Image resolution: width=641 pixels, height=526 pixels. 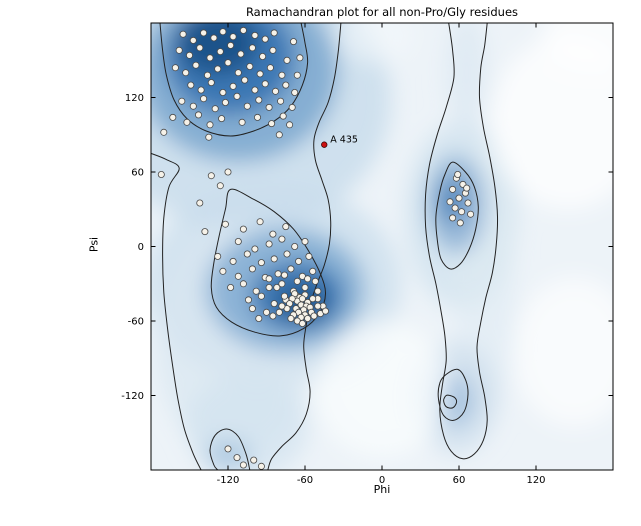 I want to click on x-tick-label: 120, so click(x=535, y=480).